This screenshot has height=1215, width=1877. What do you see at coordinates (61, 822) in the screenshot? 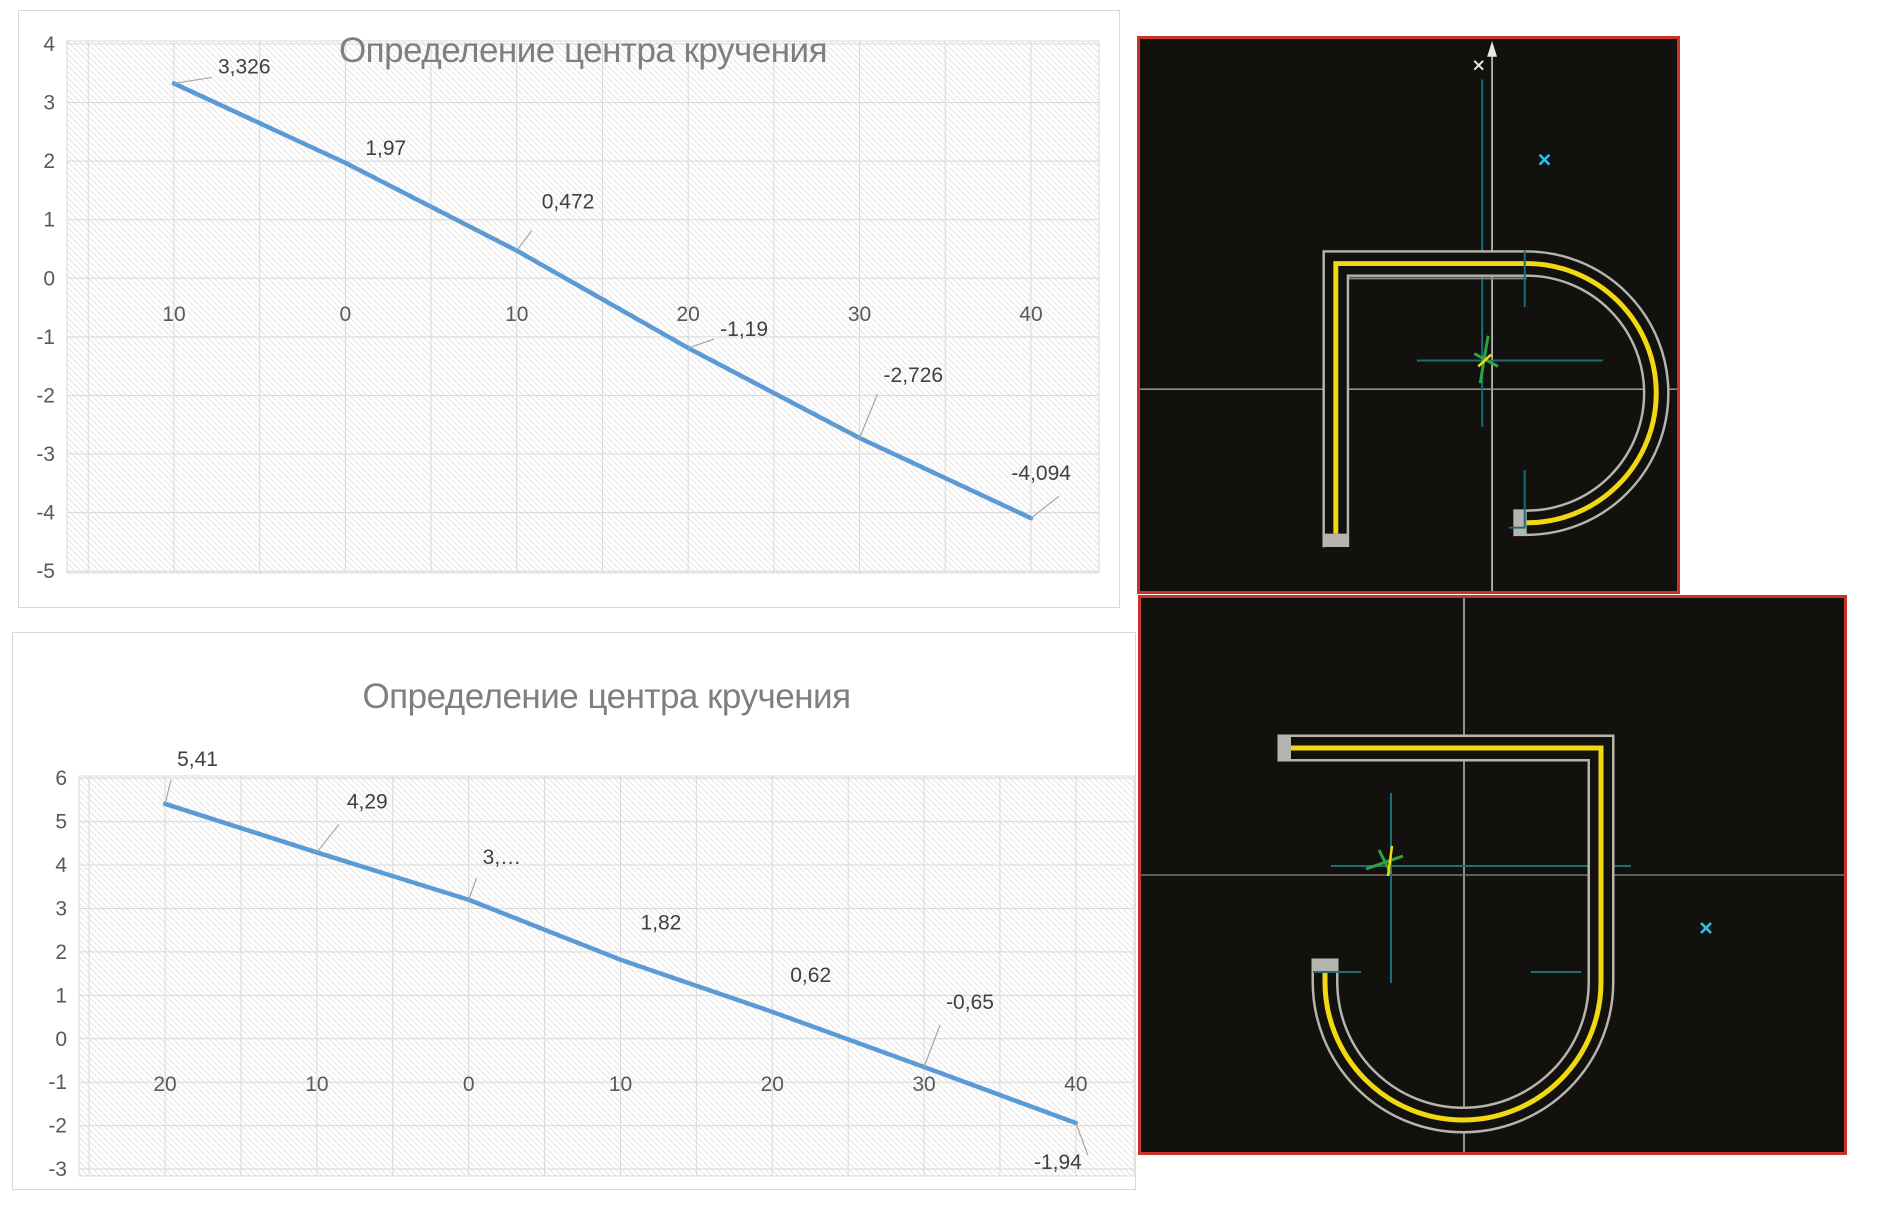
I see `y-tick-label: 5` at bounding box center [61, 822].